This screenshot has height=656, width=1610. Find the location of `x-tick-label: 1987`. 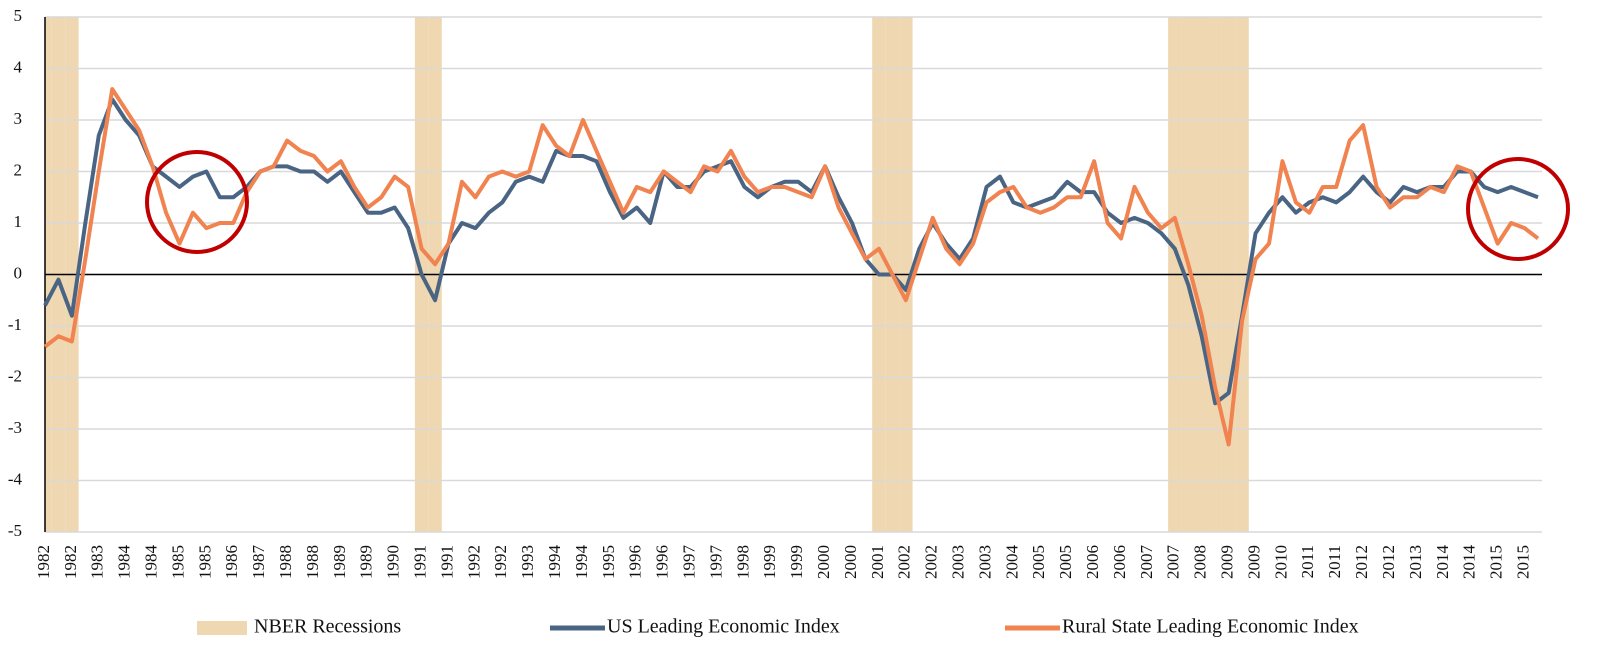

x-tick-label: 1987 is located at coordinates (258, 562).